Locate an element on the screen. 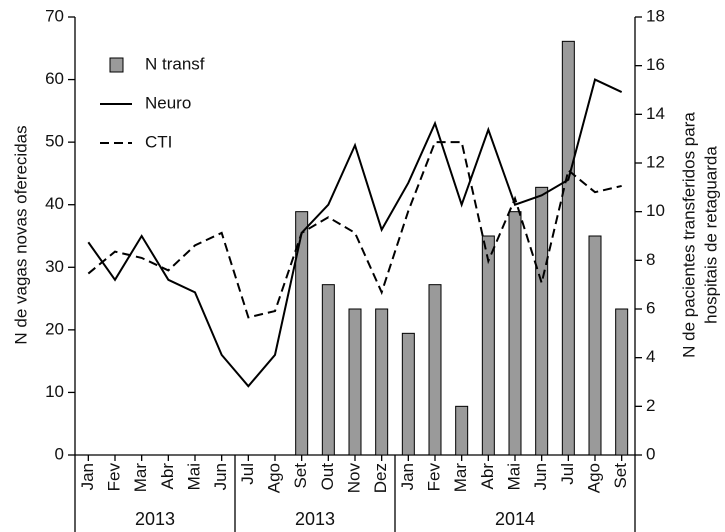 Image resolution: width=725 pixels, height=532 pixels. y-tick-label: 30 is located at coordinates (54, 266).